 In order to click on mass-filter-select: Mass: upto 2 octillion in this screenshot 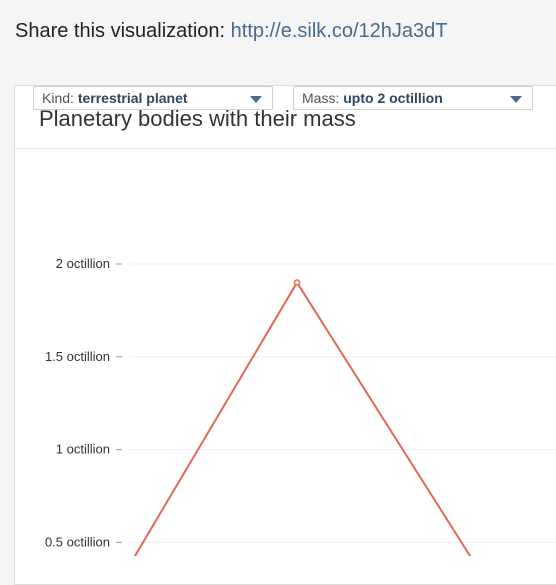, I will do `click(413, 98)`.